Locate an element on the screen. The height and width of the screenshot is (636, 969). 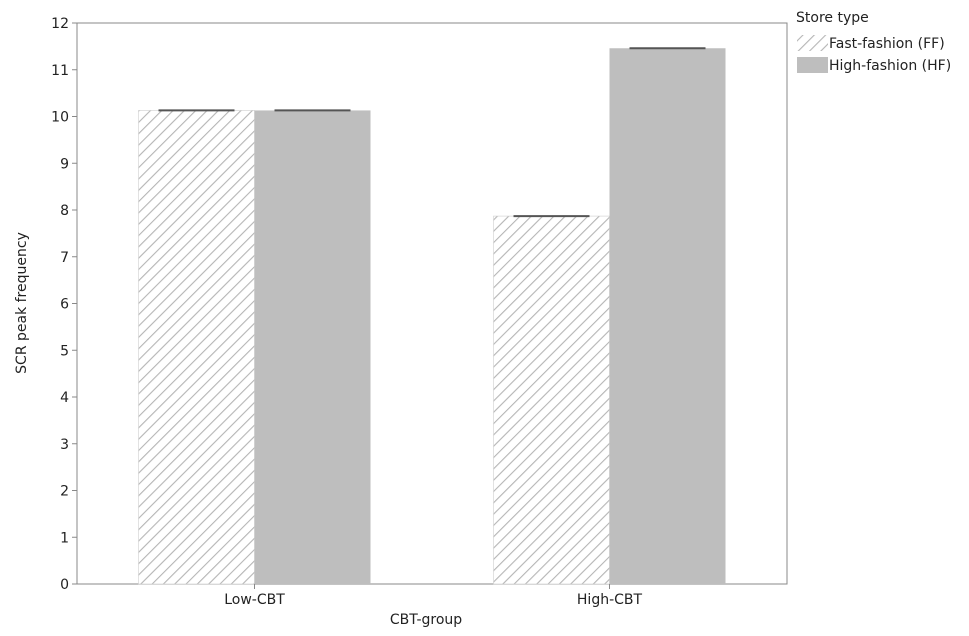
y-tick-label-8: 8 is located at coordinates (64, 211).